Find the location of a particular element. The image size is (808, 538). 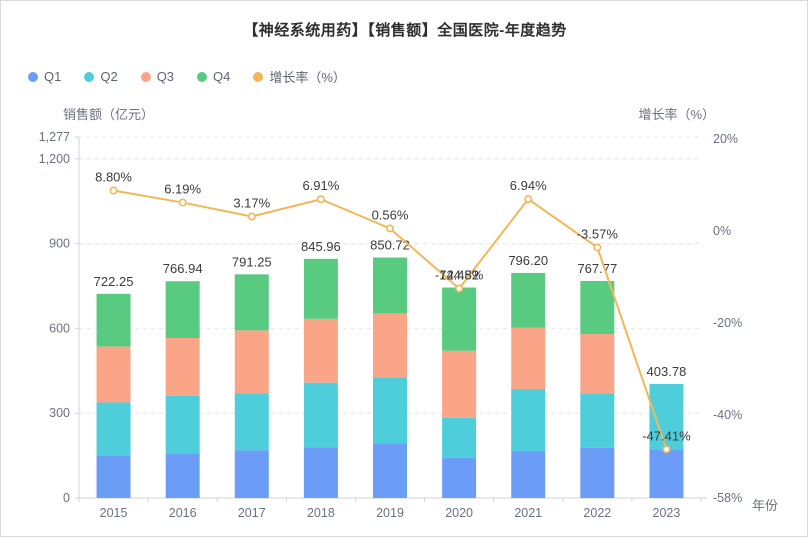

bar-q1-2020 is located at coordinates (459, 477).